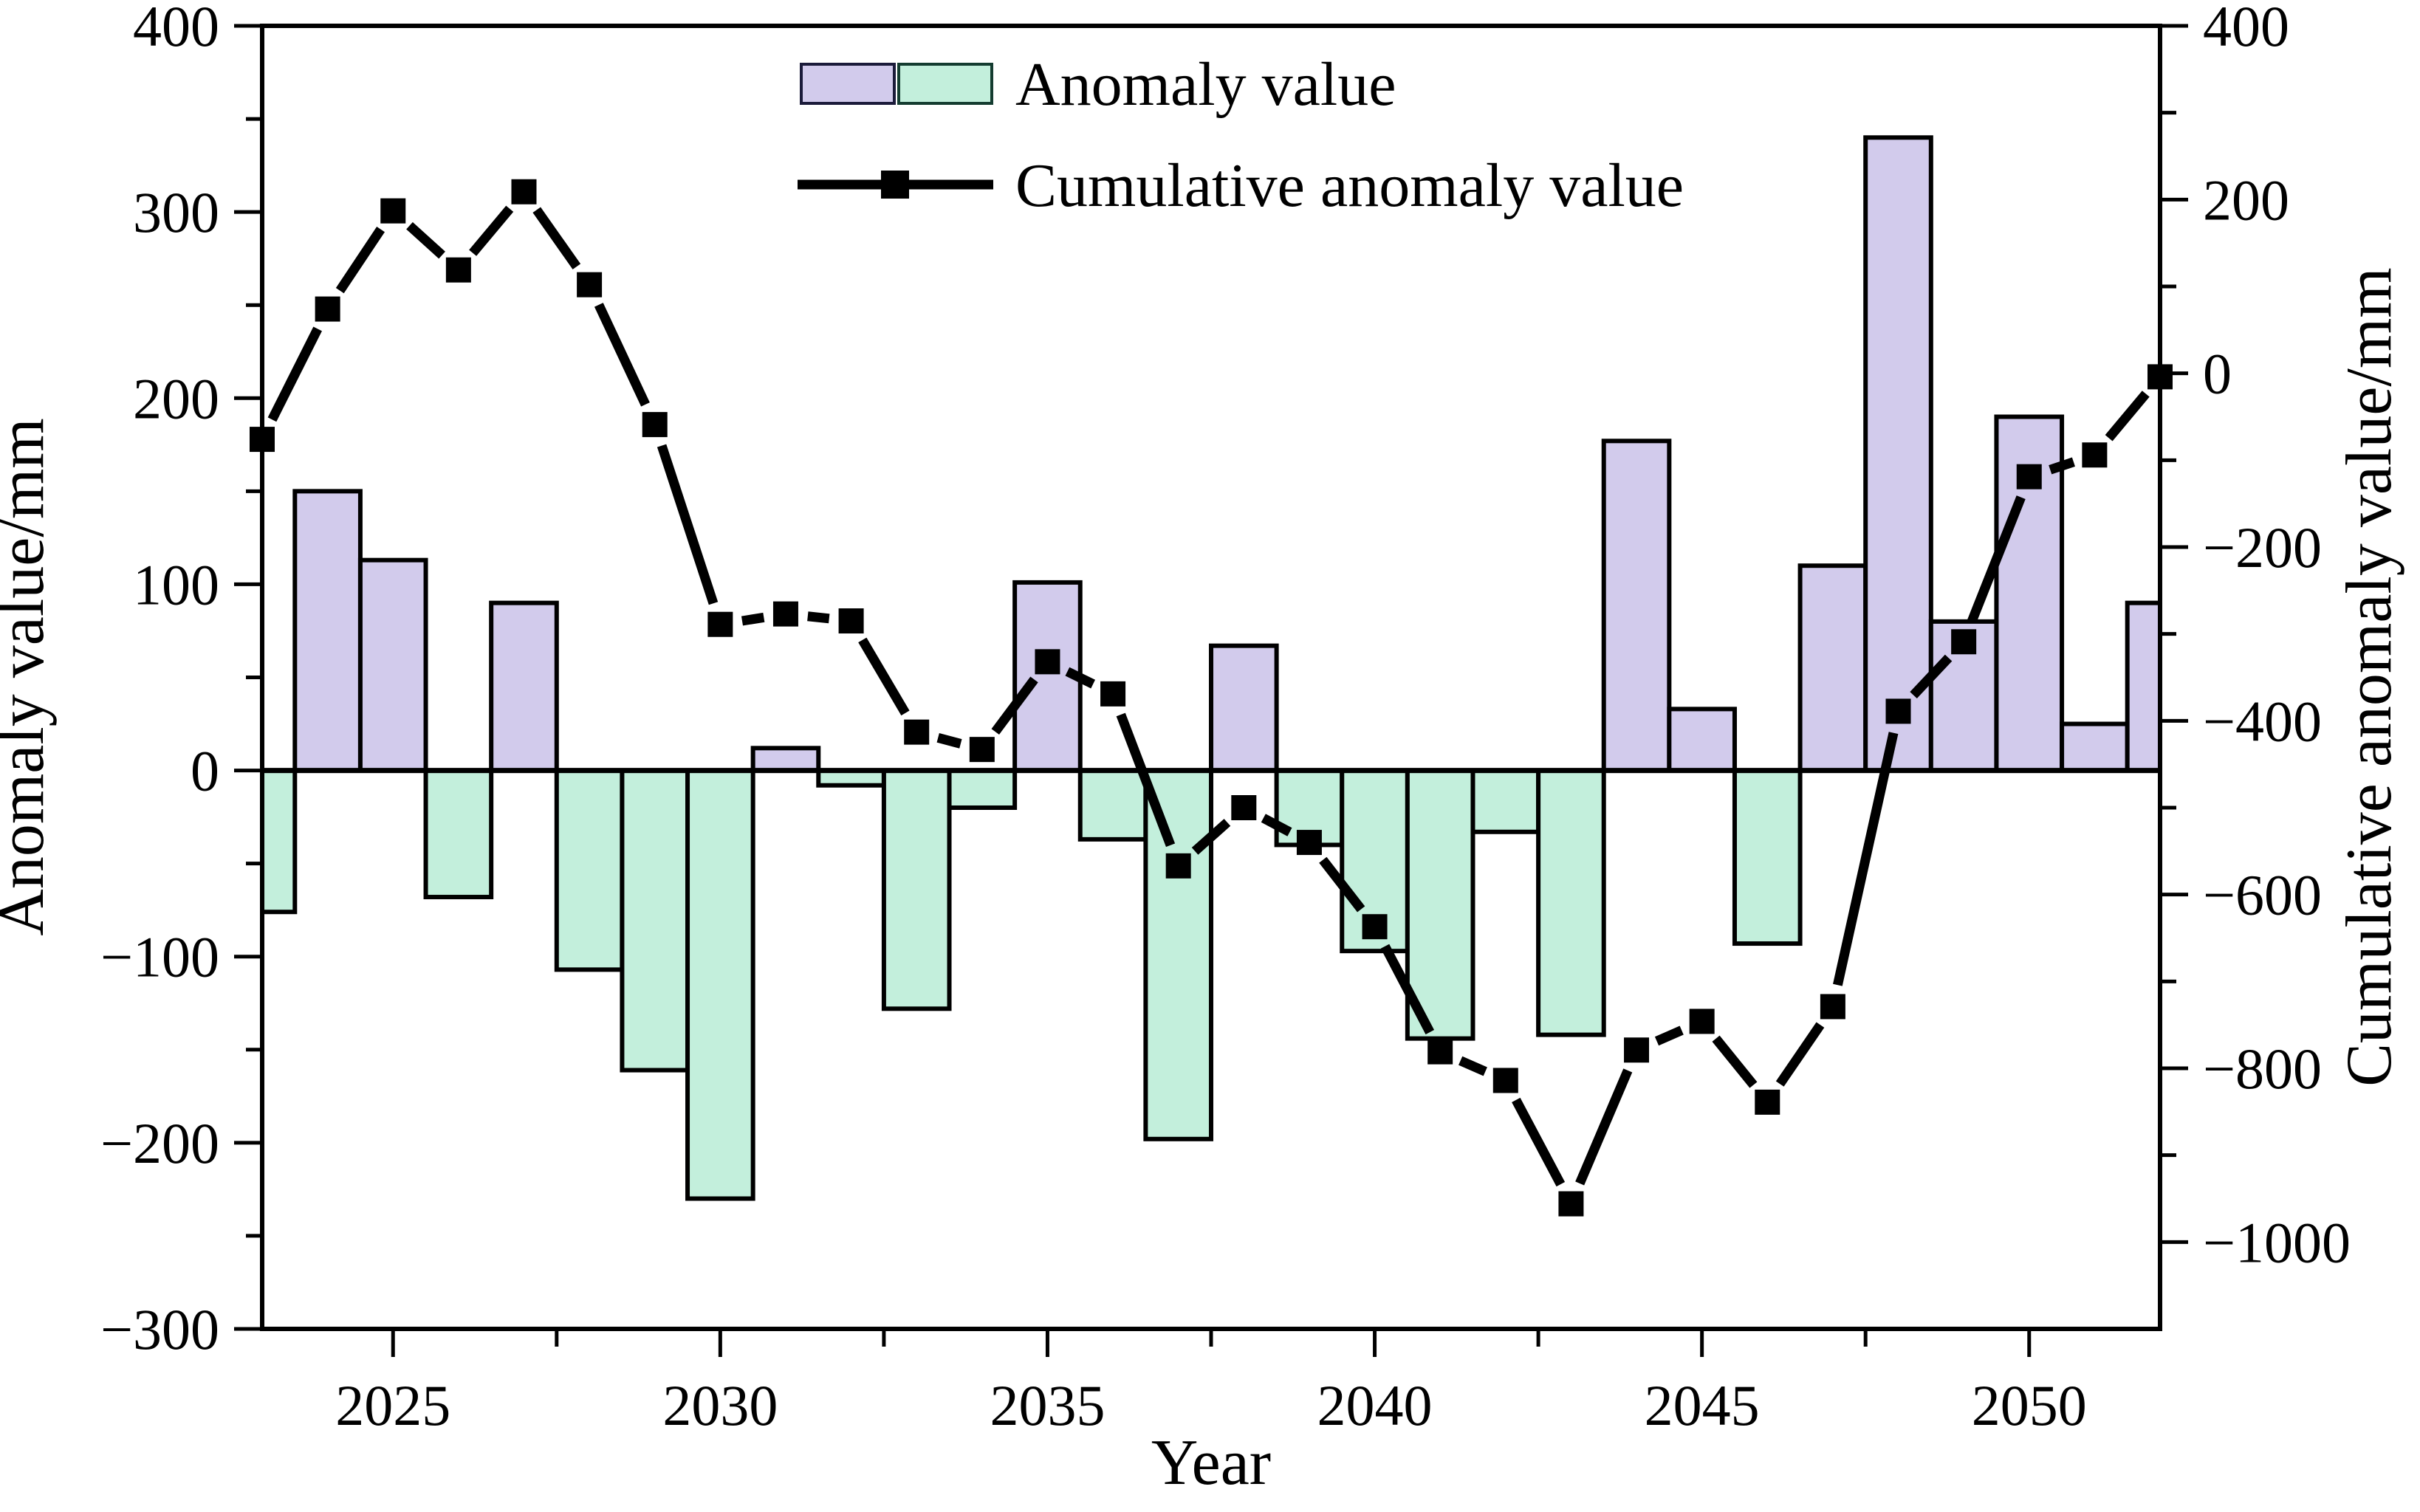  What do you see at coordinates (1832, 1007) in the screenshot?
I see `marker-2047` at bounding box center [1832, 1007].